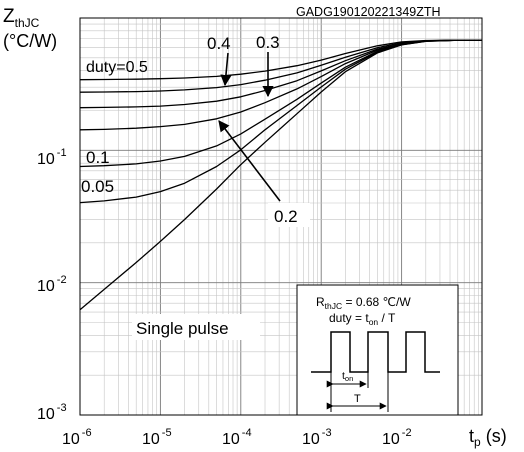 The width and height of the screenshot is (524, 452). What do you see at coordinates (117, 67) in the screenshot?
I see `series-label-duty-0.5: duty=0.5` at bounding box center [117, 67].